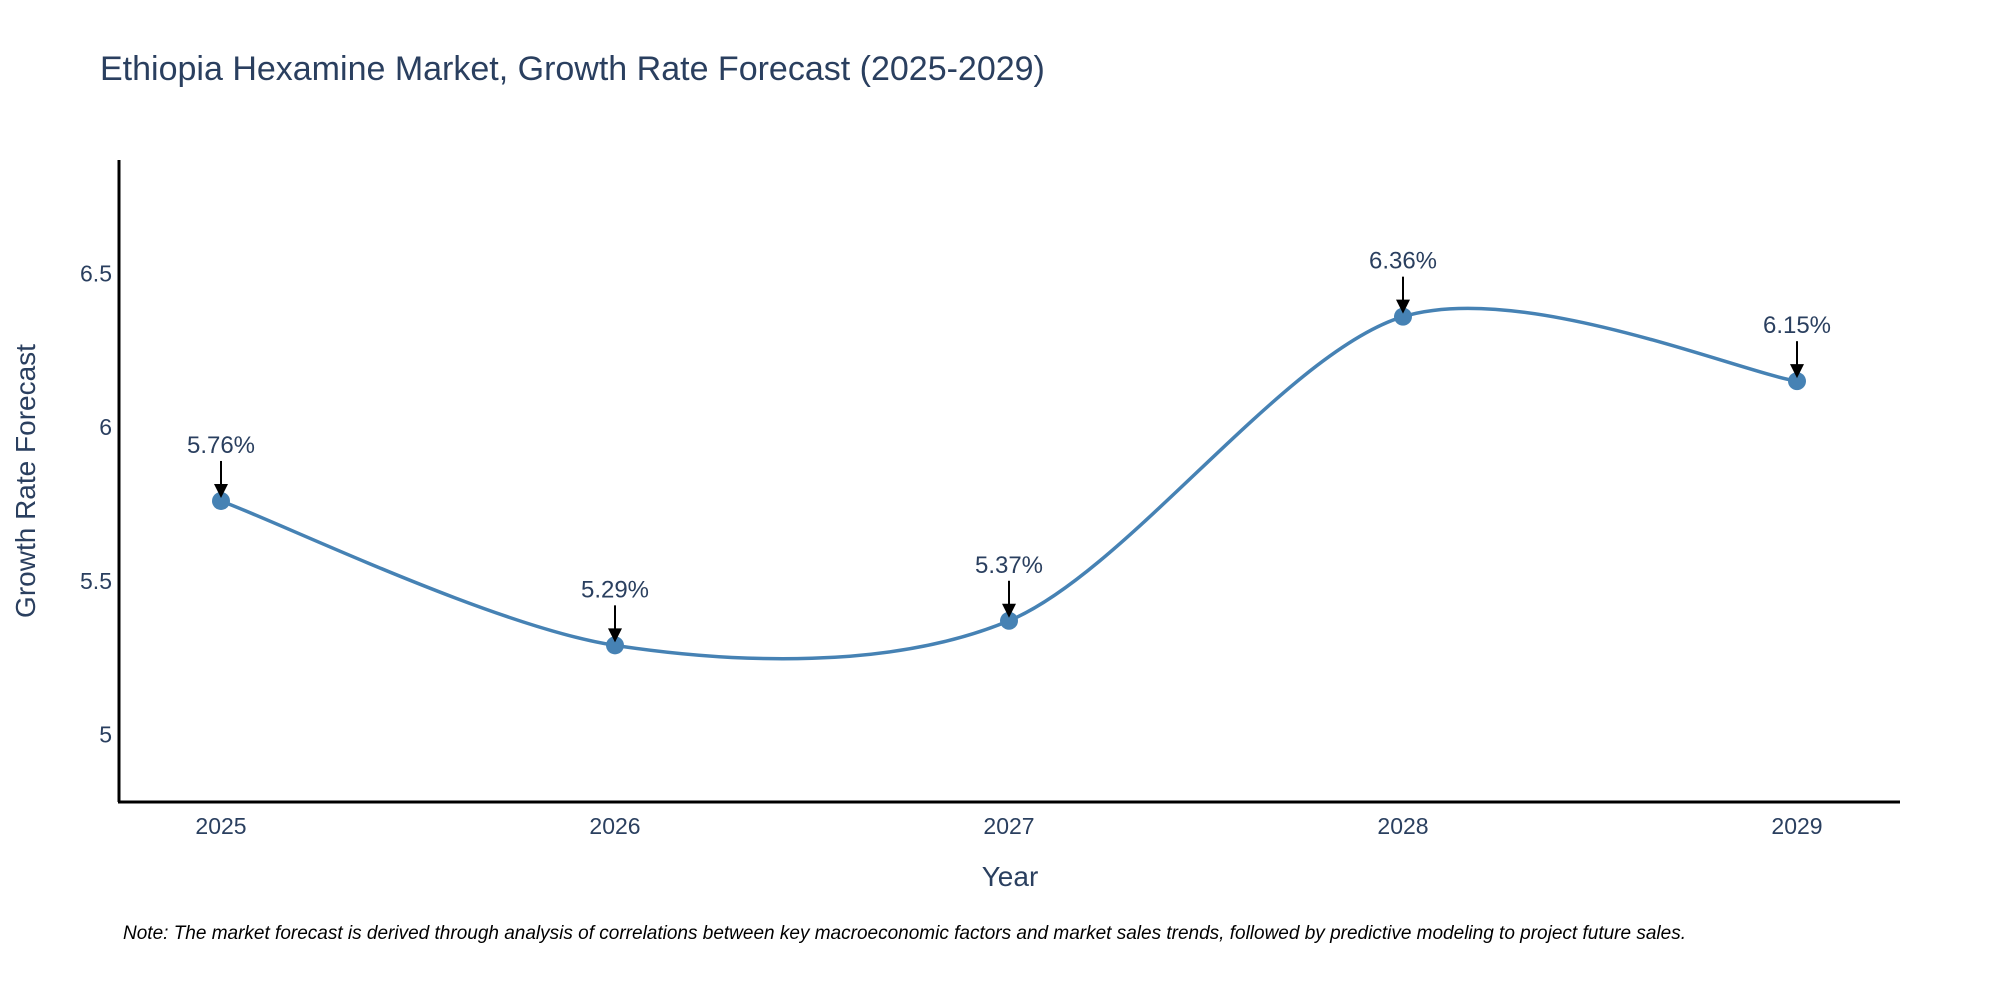 Image resolution: width=2000 pixels, height=1000 pixels. I want to click on x-tick-label: 2027, so click(1008, 826).